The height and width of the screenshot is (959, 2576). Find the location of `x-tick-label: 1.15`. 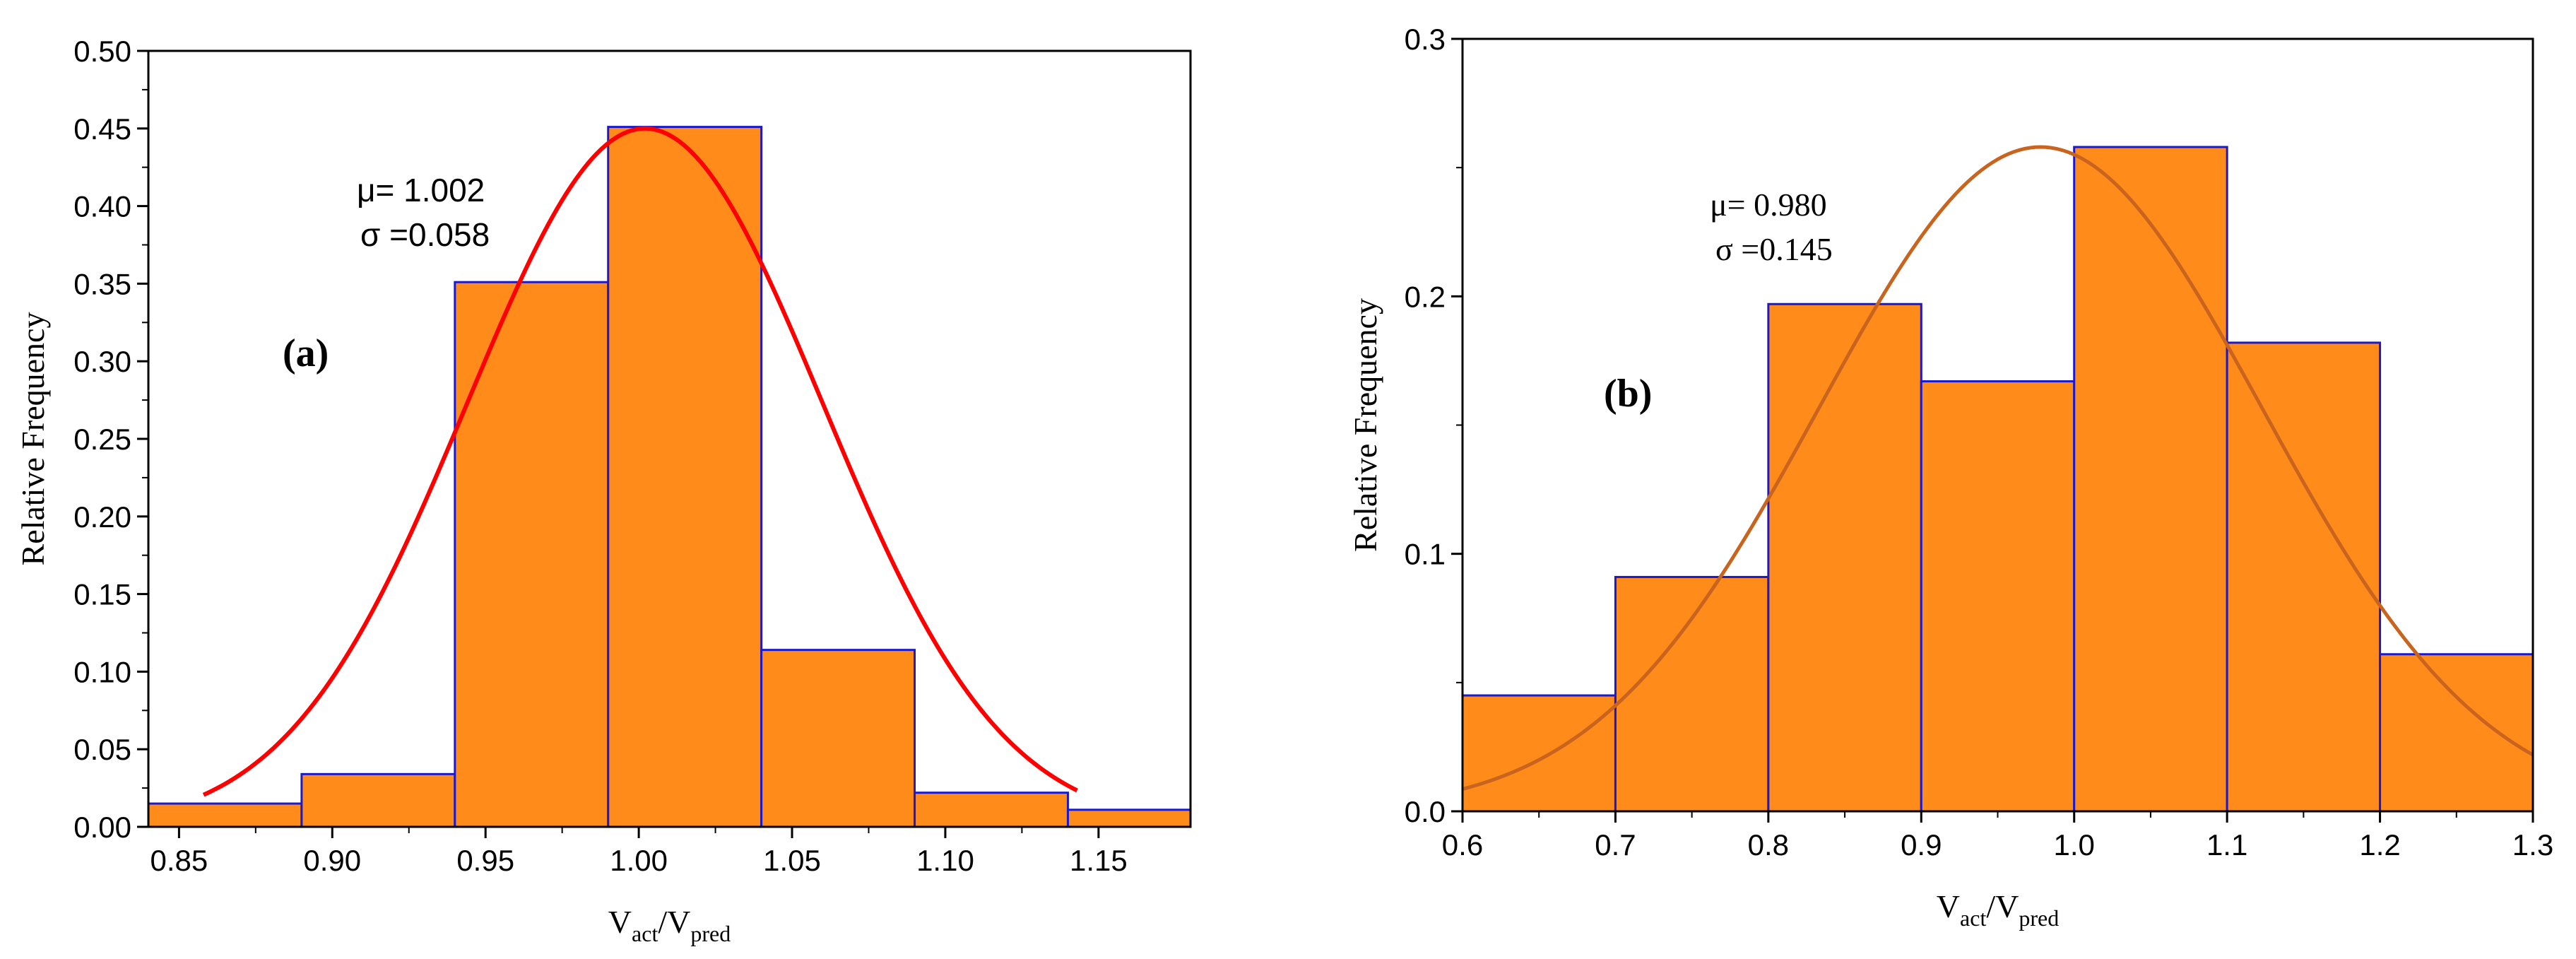

x-tick-label: 1.15 is located at coordinates (1099, 861).